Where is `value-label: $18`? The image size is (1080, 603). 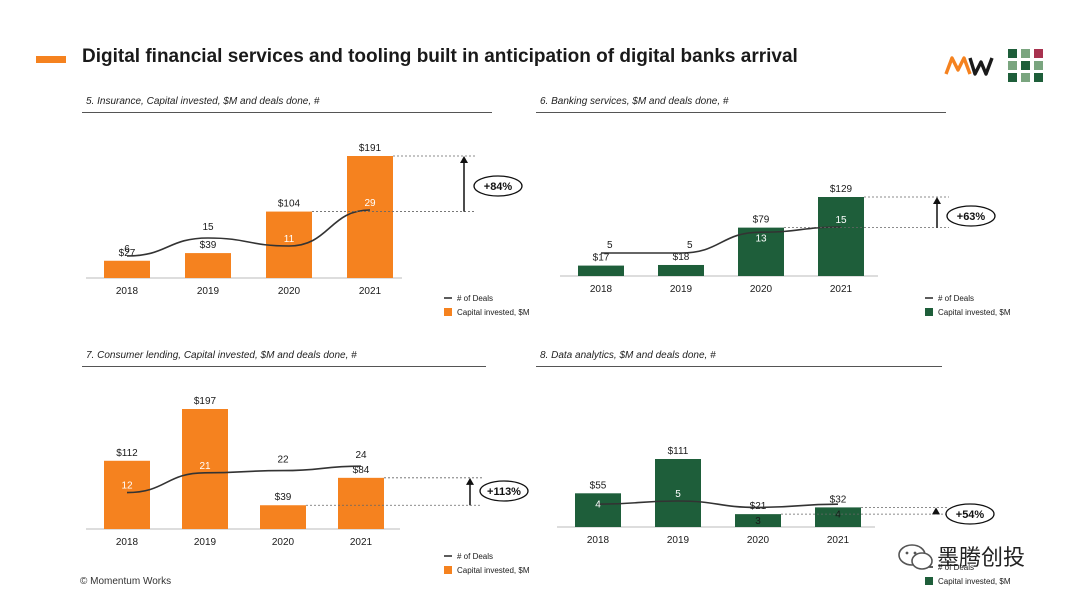 value-label: $18 is located at coordinates (681, 257).